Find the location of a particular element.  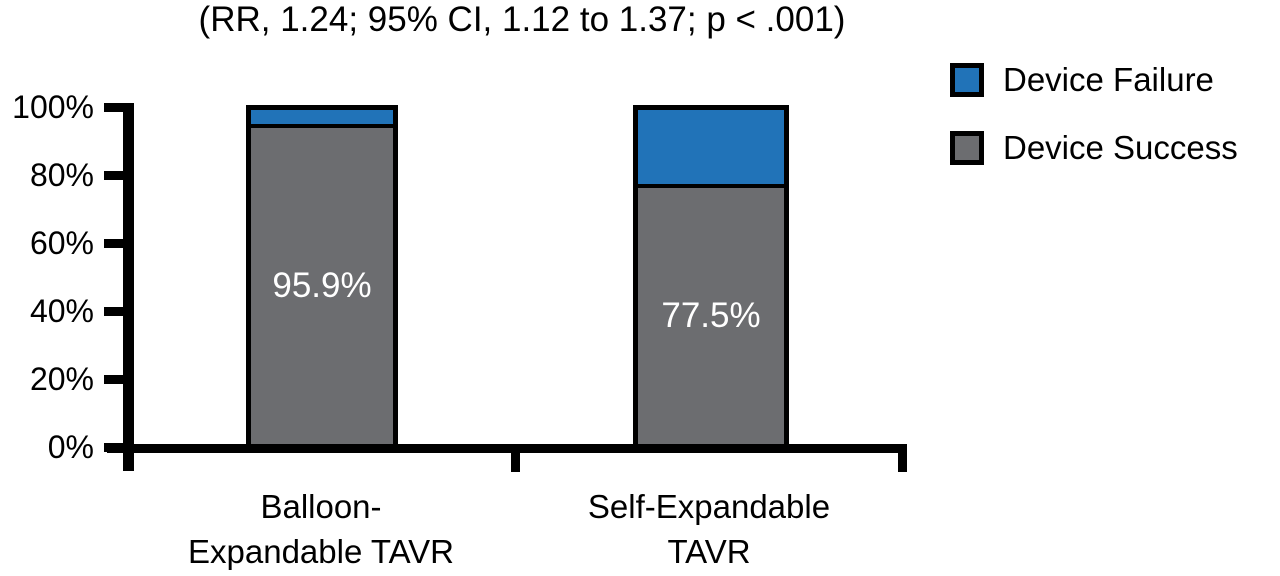

y-tick-label: 80% is located at coordinates (61, 175).